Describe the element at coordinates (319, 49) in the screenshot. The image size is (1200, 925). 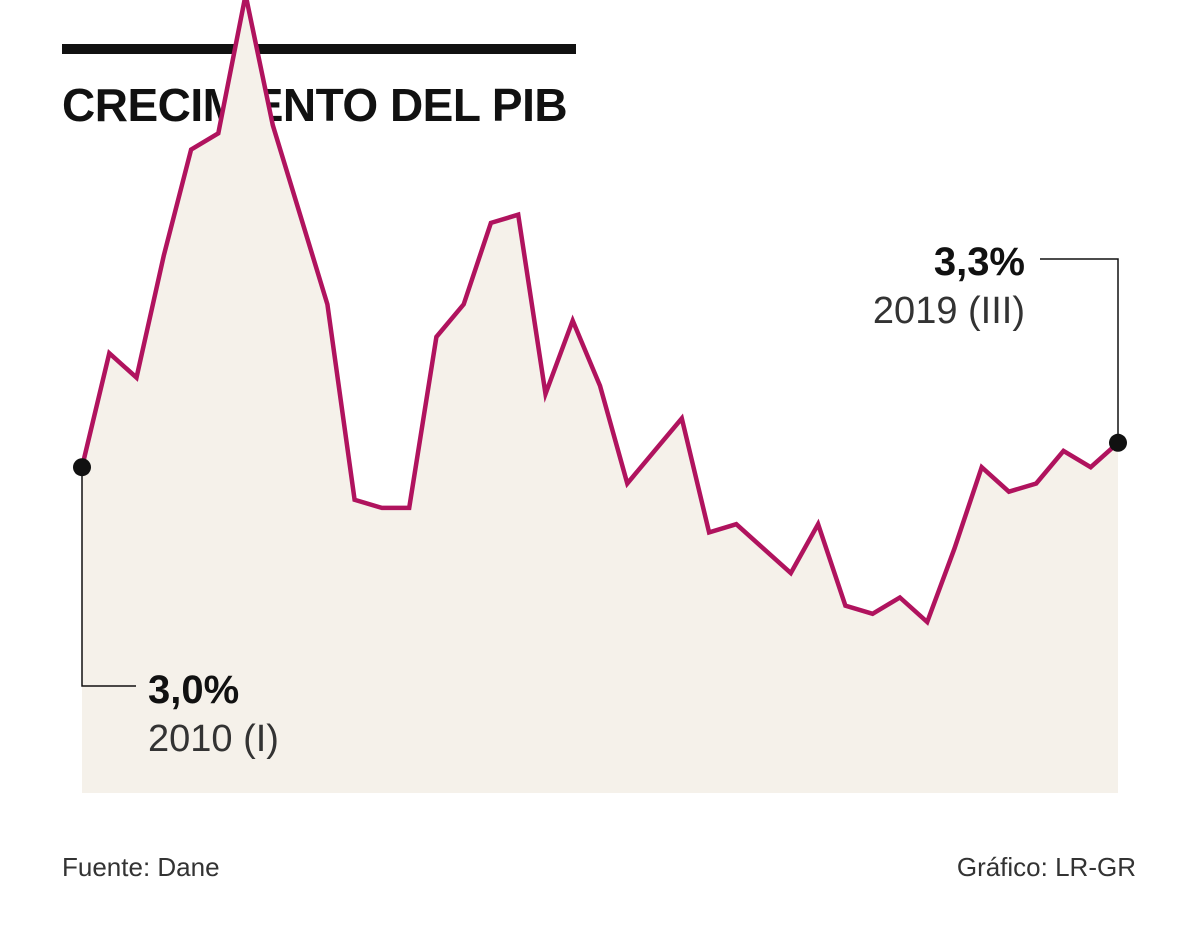
I see `title-rule` at that location.